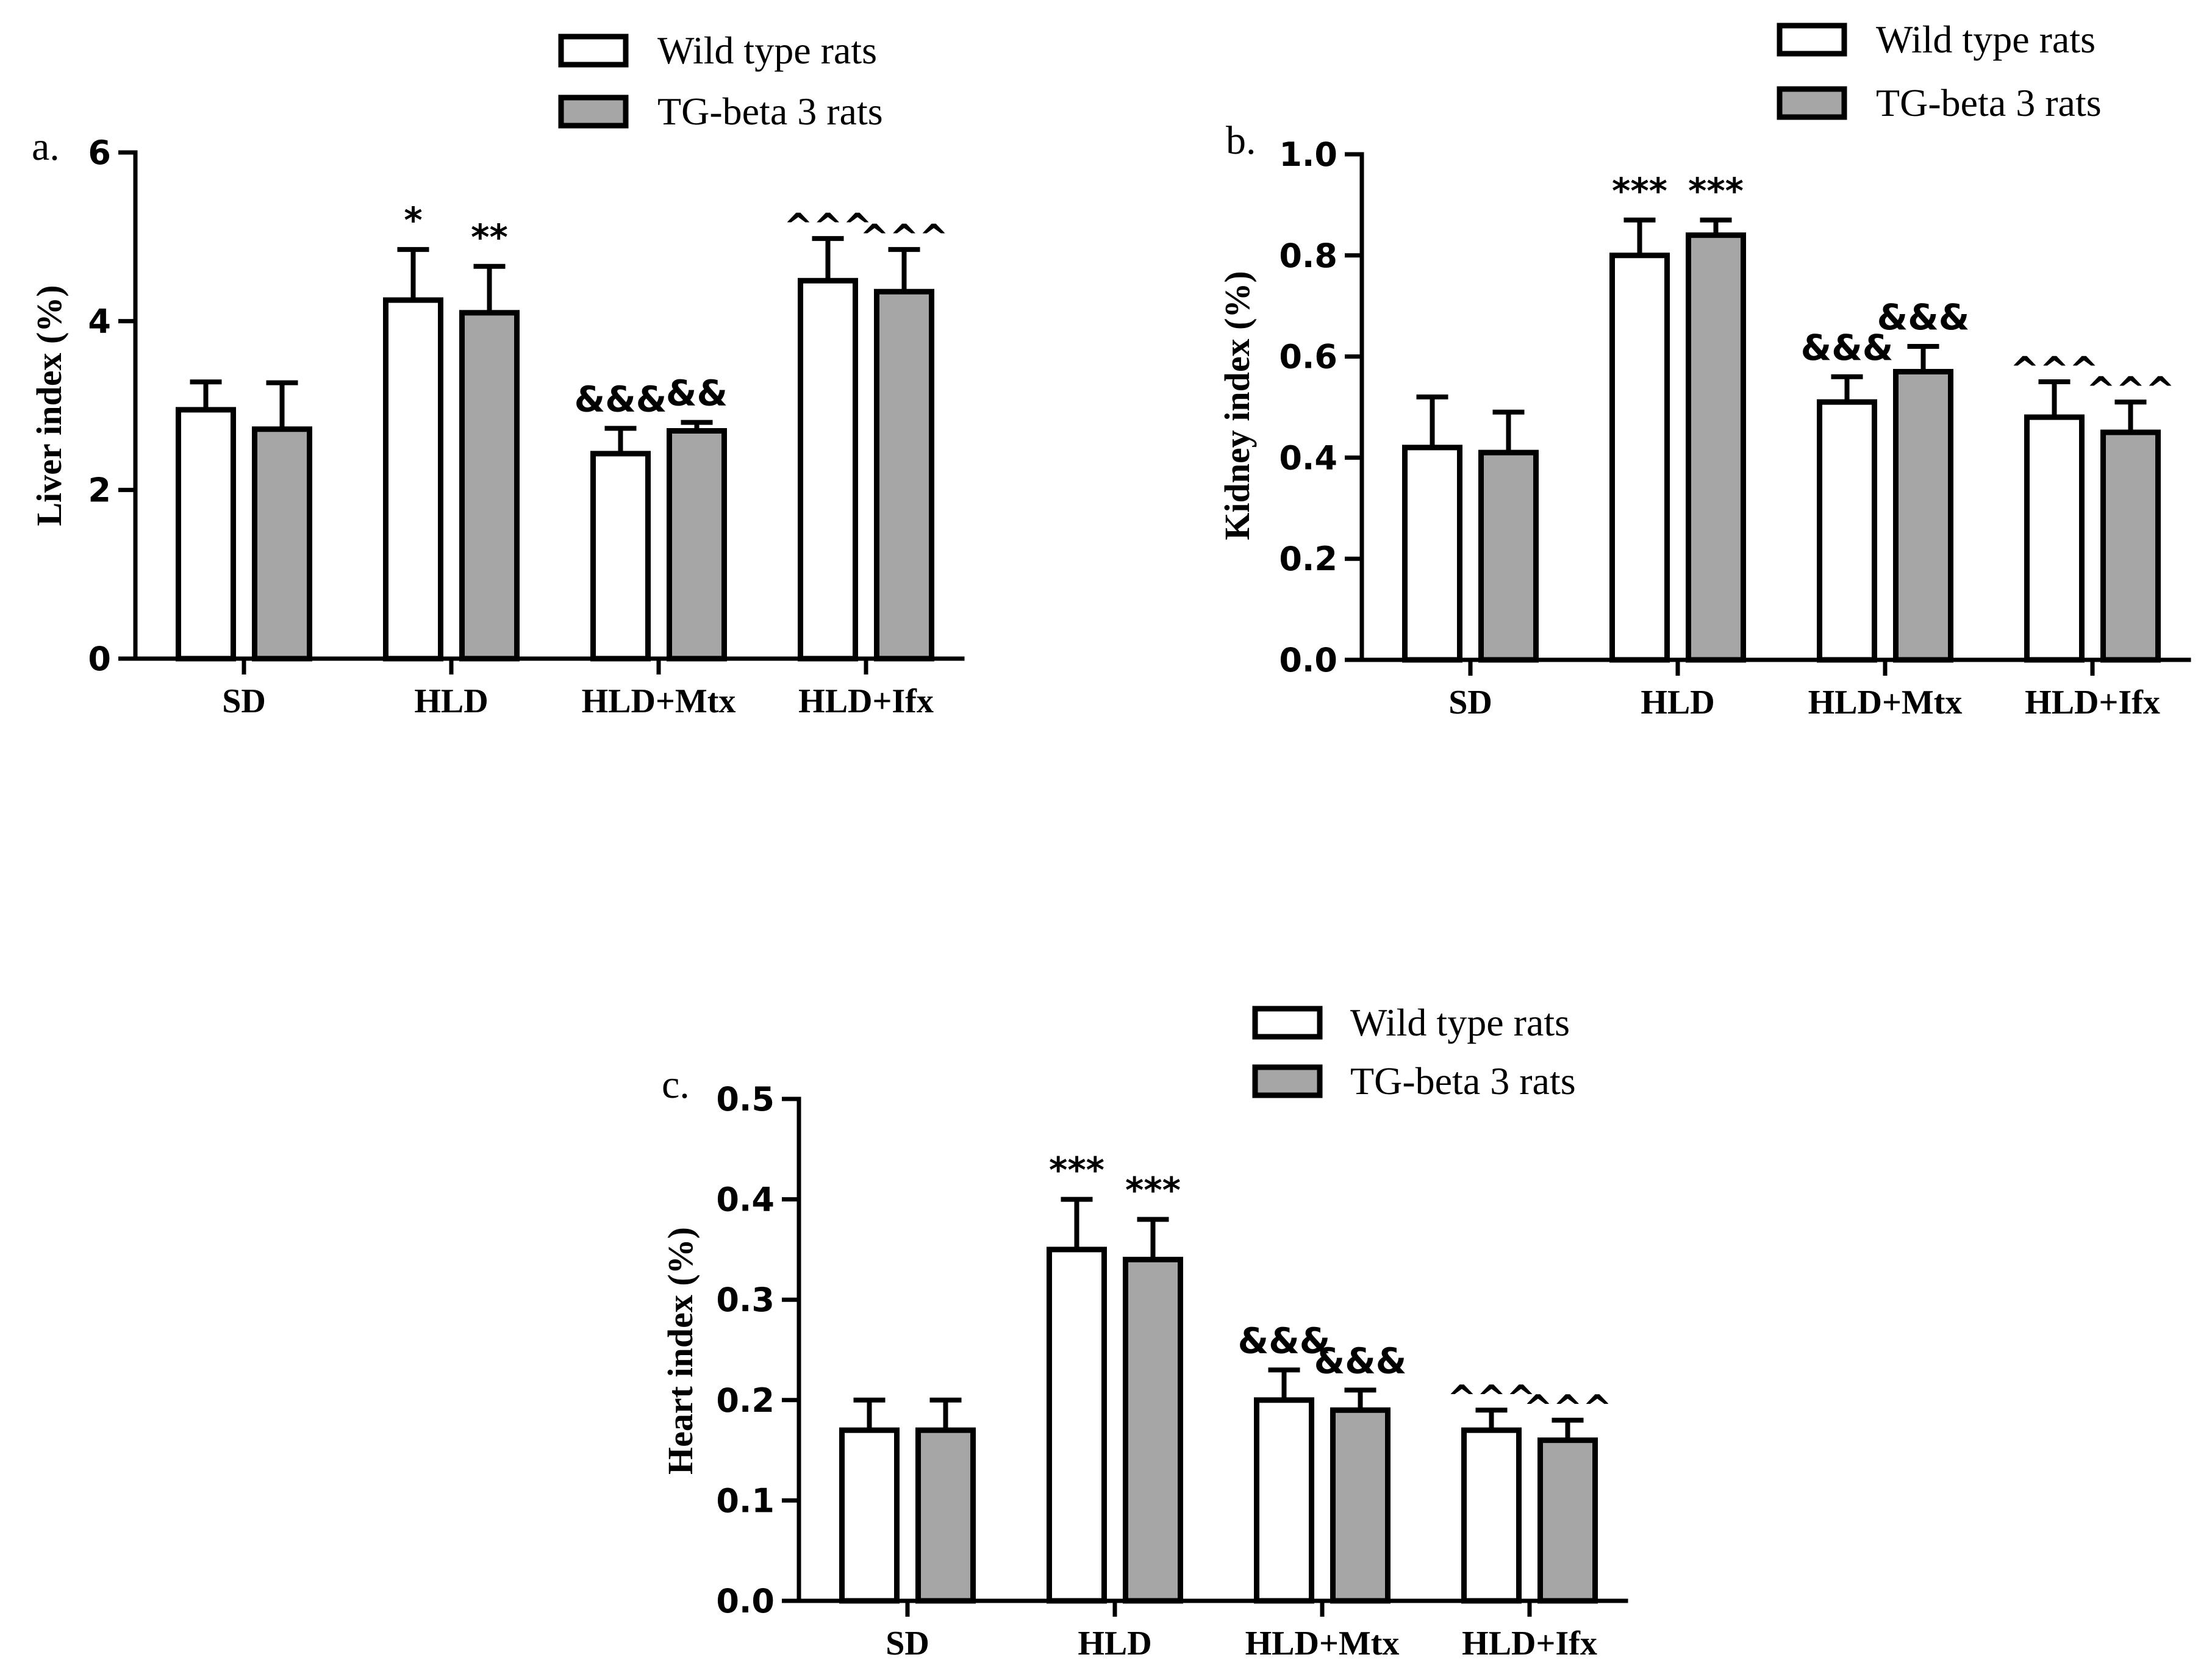 Image resolution: width=2212 pixels, height=1660 pixels. What do you see at coordinates (745, 1300) in the screenshot?
I see `y-tick-label: 0.3` at bounding box center [745, 1300].